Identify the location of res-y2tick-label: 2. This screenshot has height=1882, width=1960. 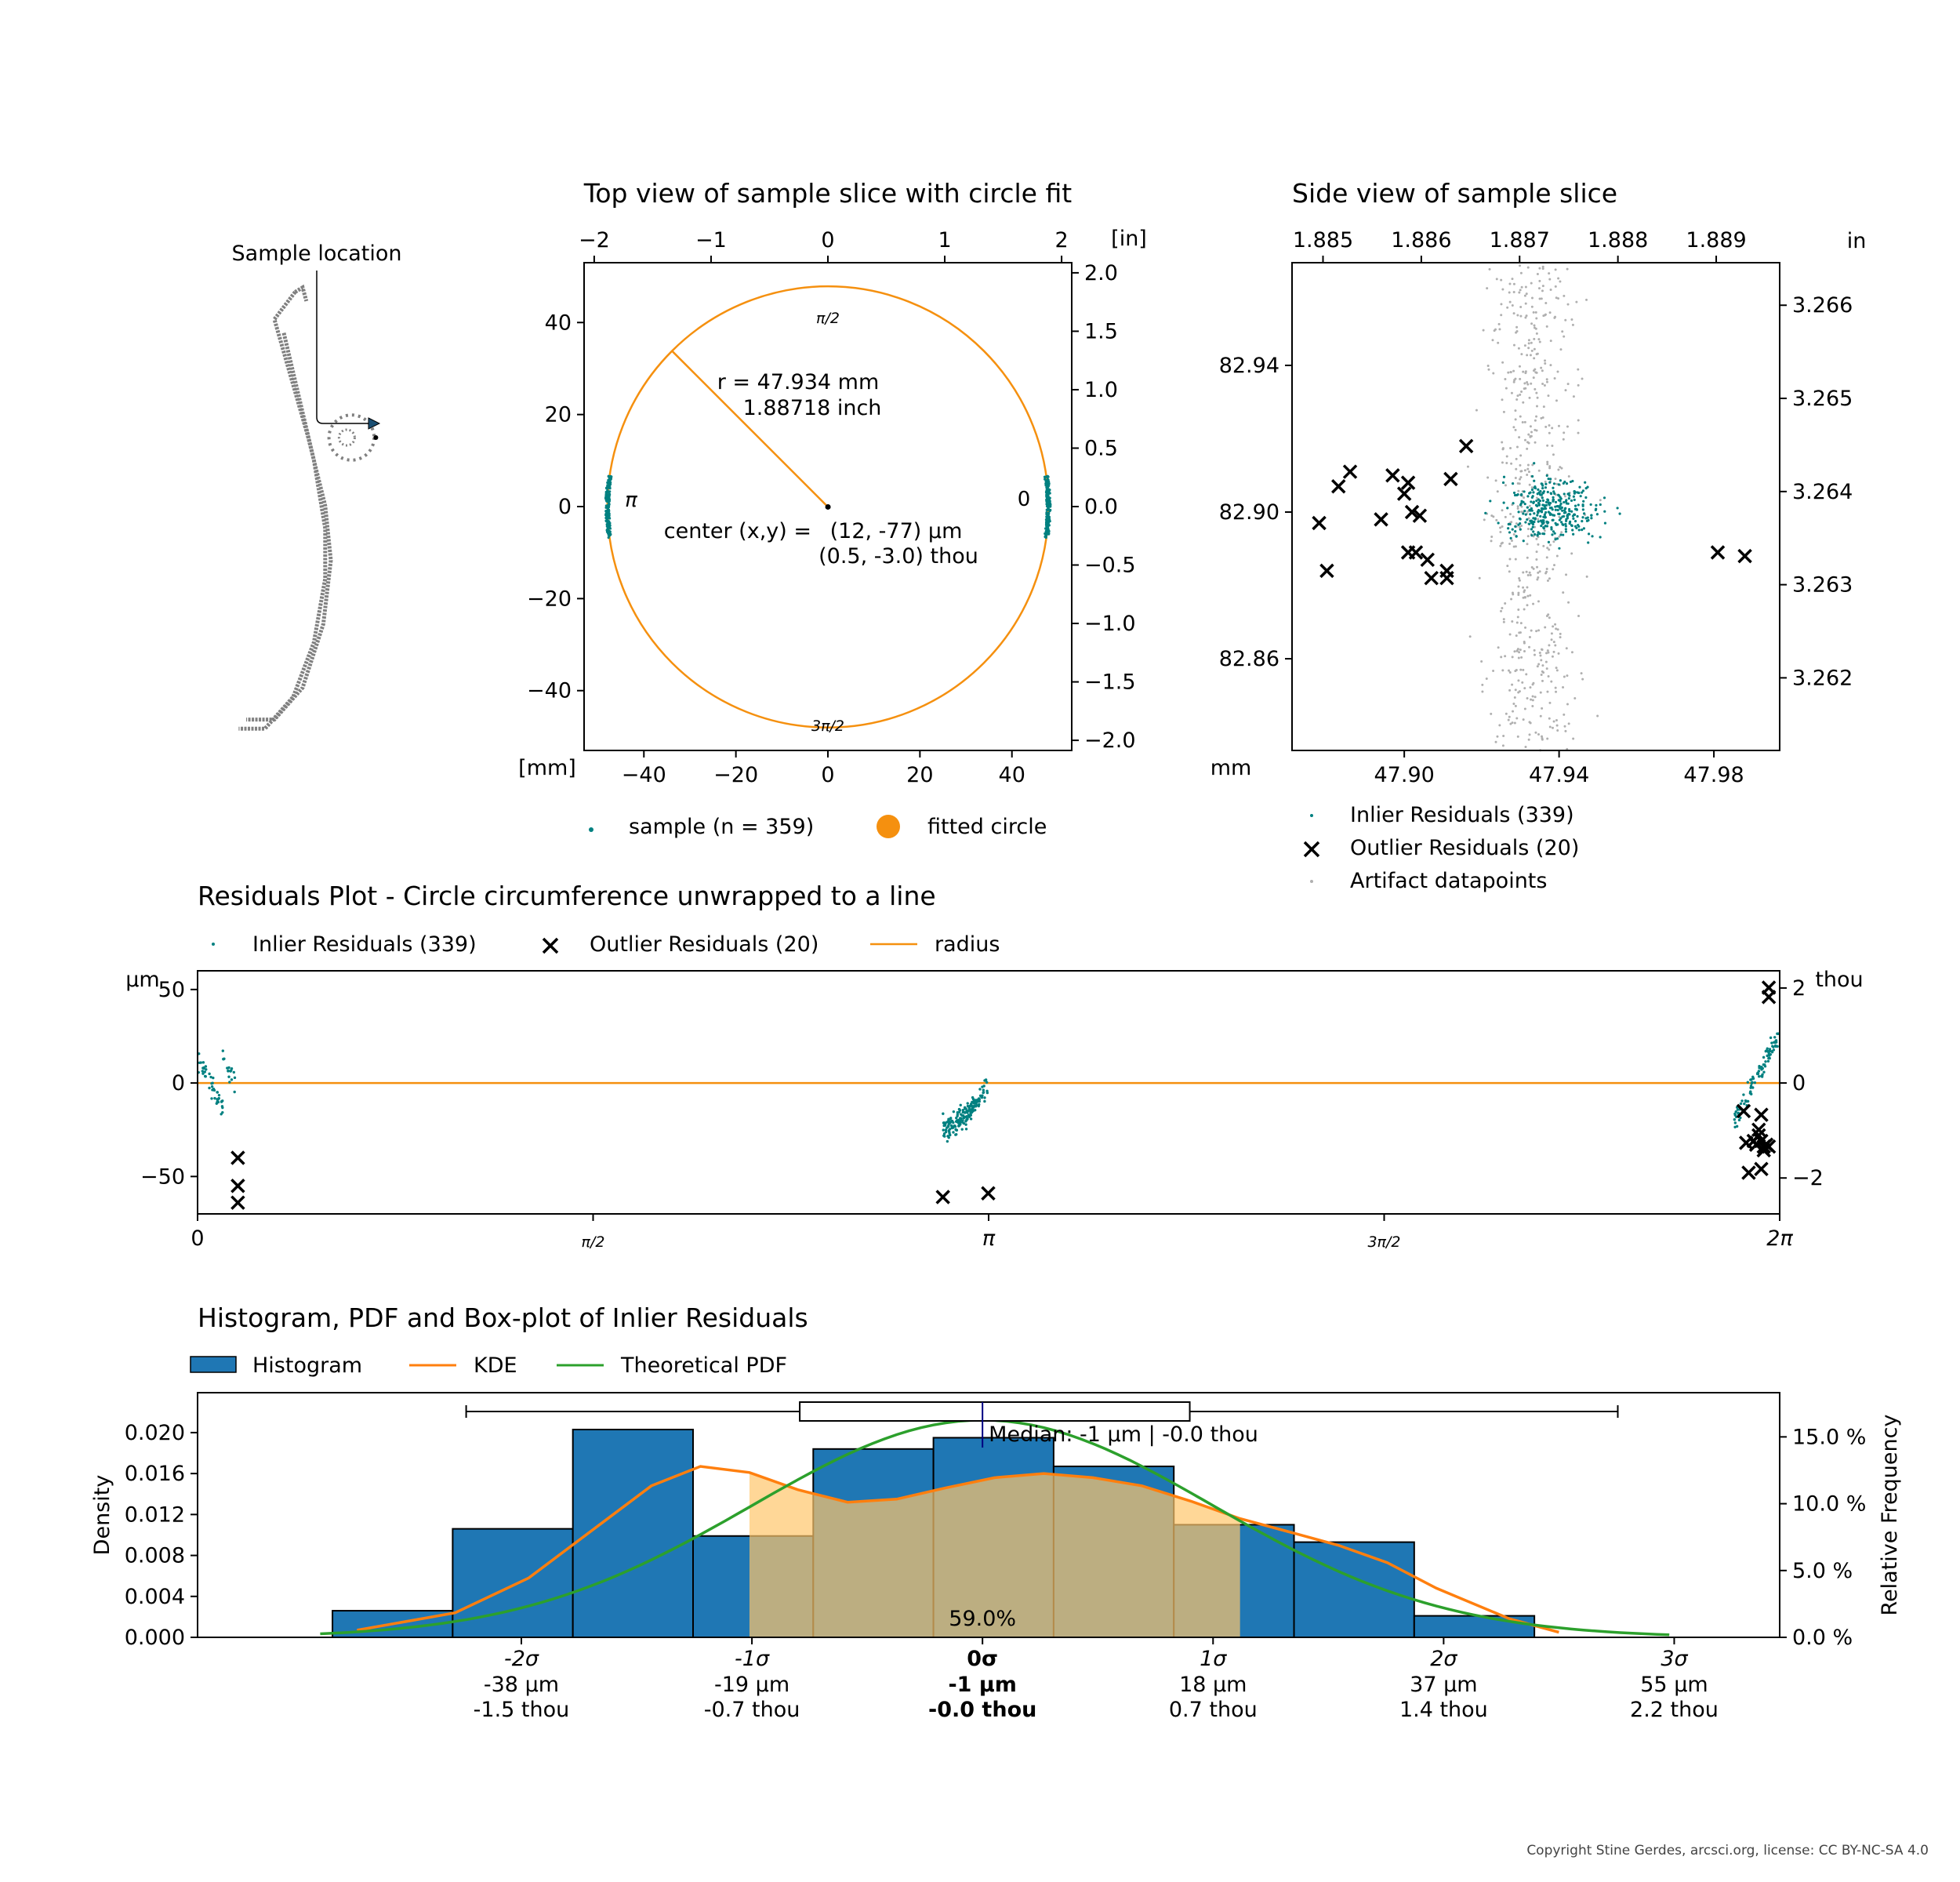
(1799, 988).